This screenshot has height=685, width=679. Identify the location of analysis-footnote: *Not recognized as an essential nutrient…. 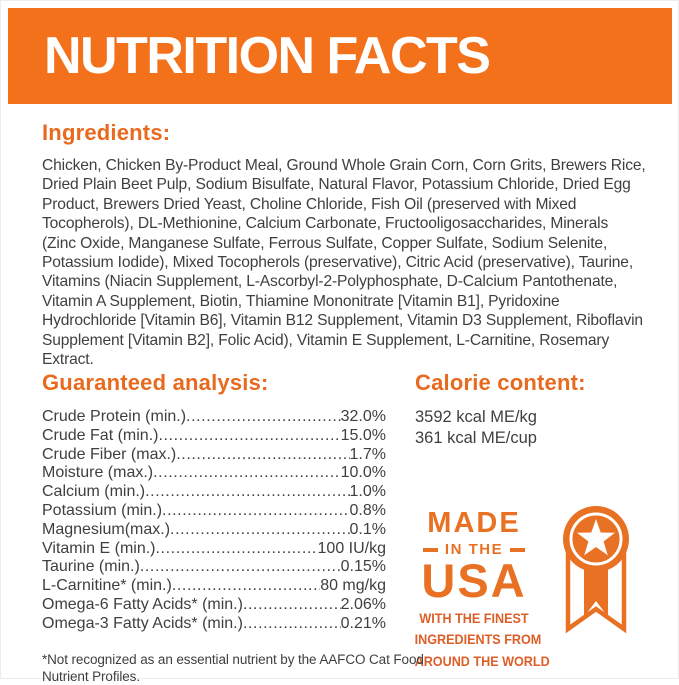
(233, 667).